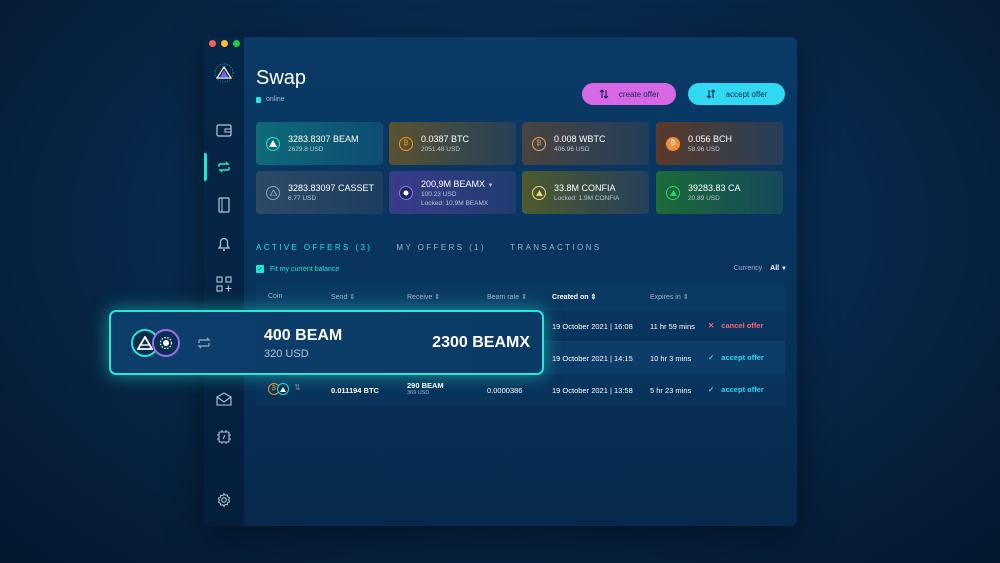 Image resolution: width=1000 pixels, height=563 pixels. I want to click on card-locked: Locked: 10,9M BEAMX, so click(455, 203).